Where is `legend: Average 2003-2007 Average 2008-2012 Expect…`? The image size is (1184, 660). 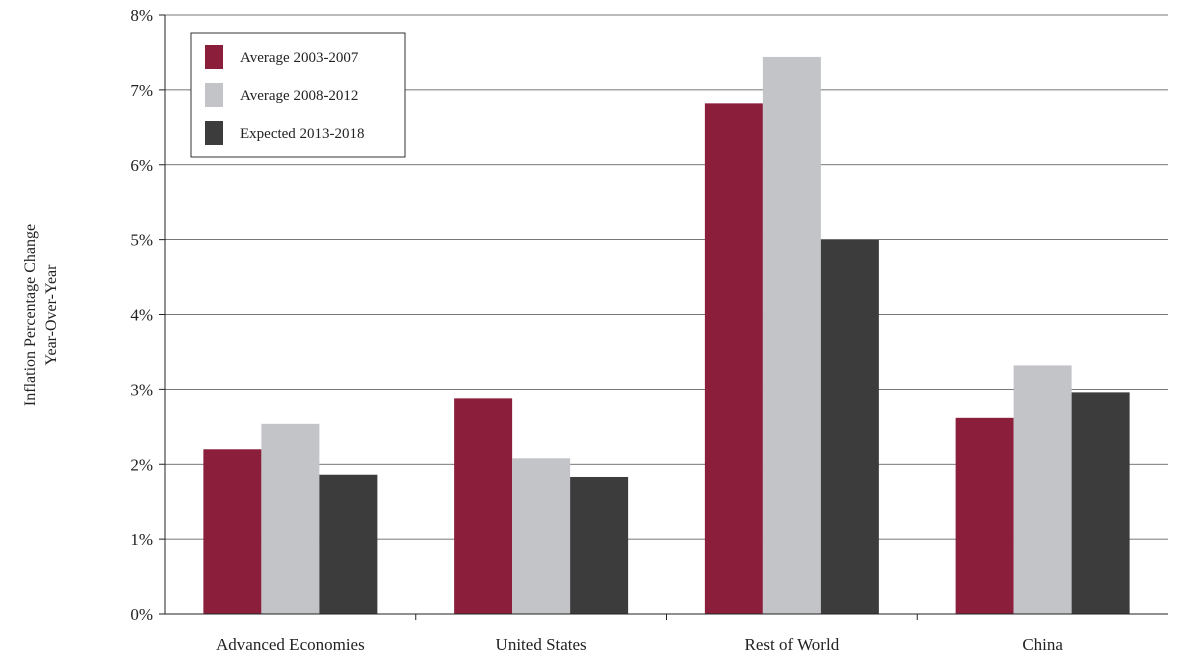
legend: Average 2003-2007 Average 2008-2012 Expect… is located at coordinates (298, 95).